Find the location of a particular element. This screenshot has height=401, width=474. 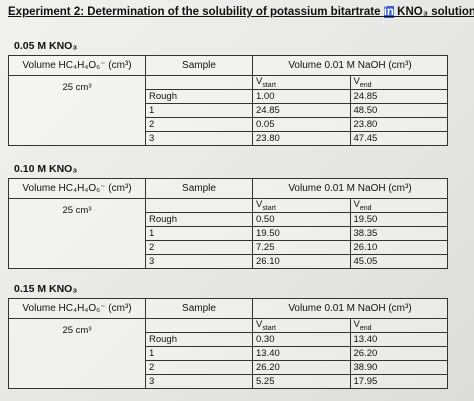

value-cell: 0.50 is located at coordinates (301, 219).